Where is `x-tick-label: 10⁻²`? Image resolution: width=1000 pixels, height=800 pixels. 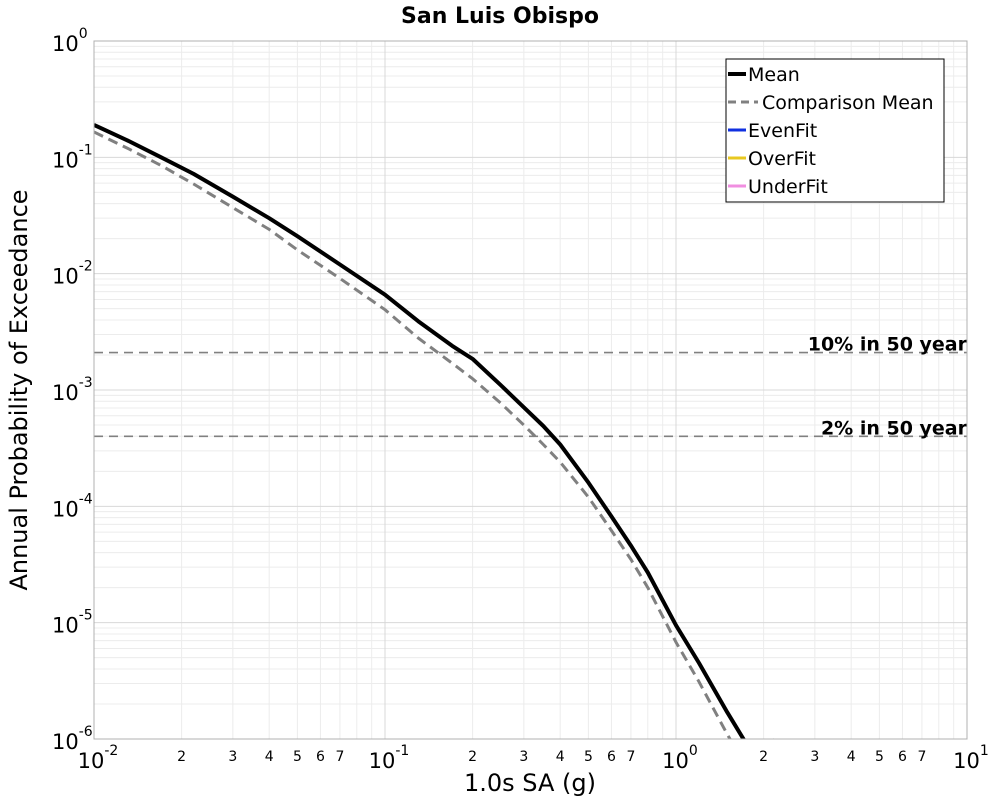
x-tick-label: 10⁻² is located at coordinates (98, 758).